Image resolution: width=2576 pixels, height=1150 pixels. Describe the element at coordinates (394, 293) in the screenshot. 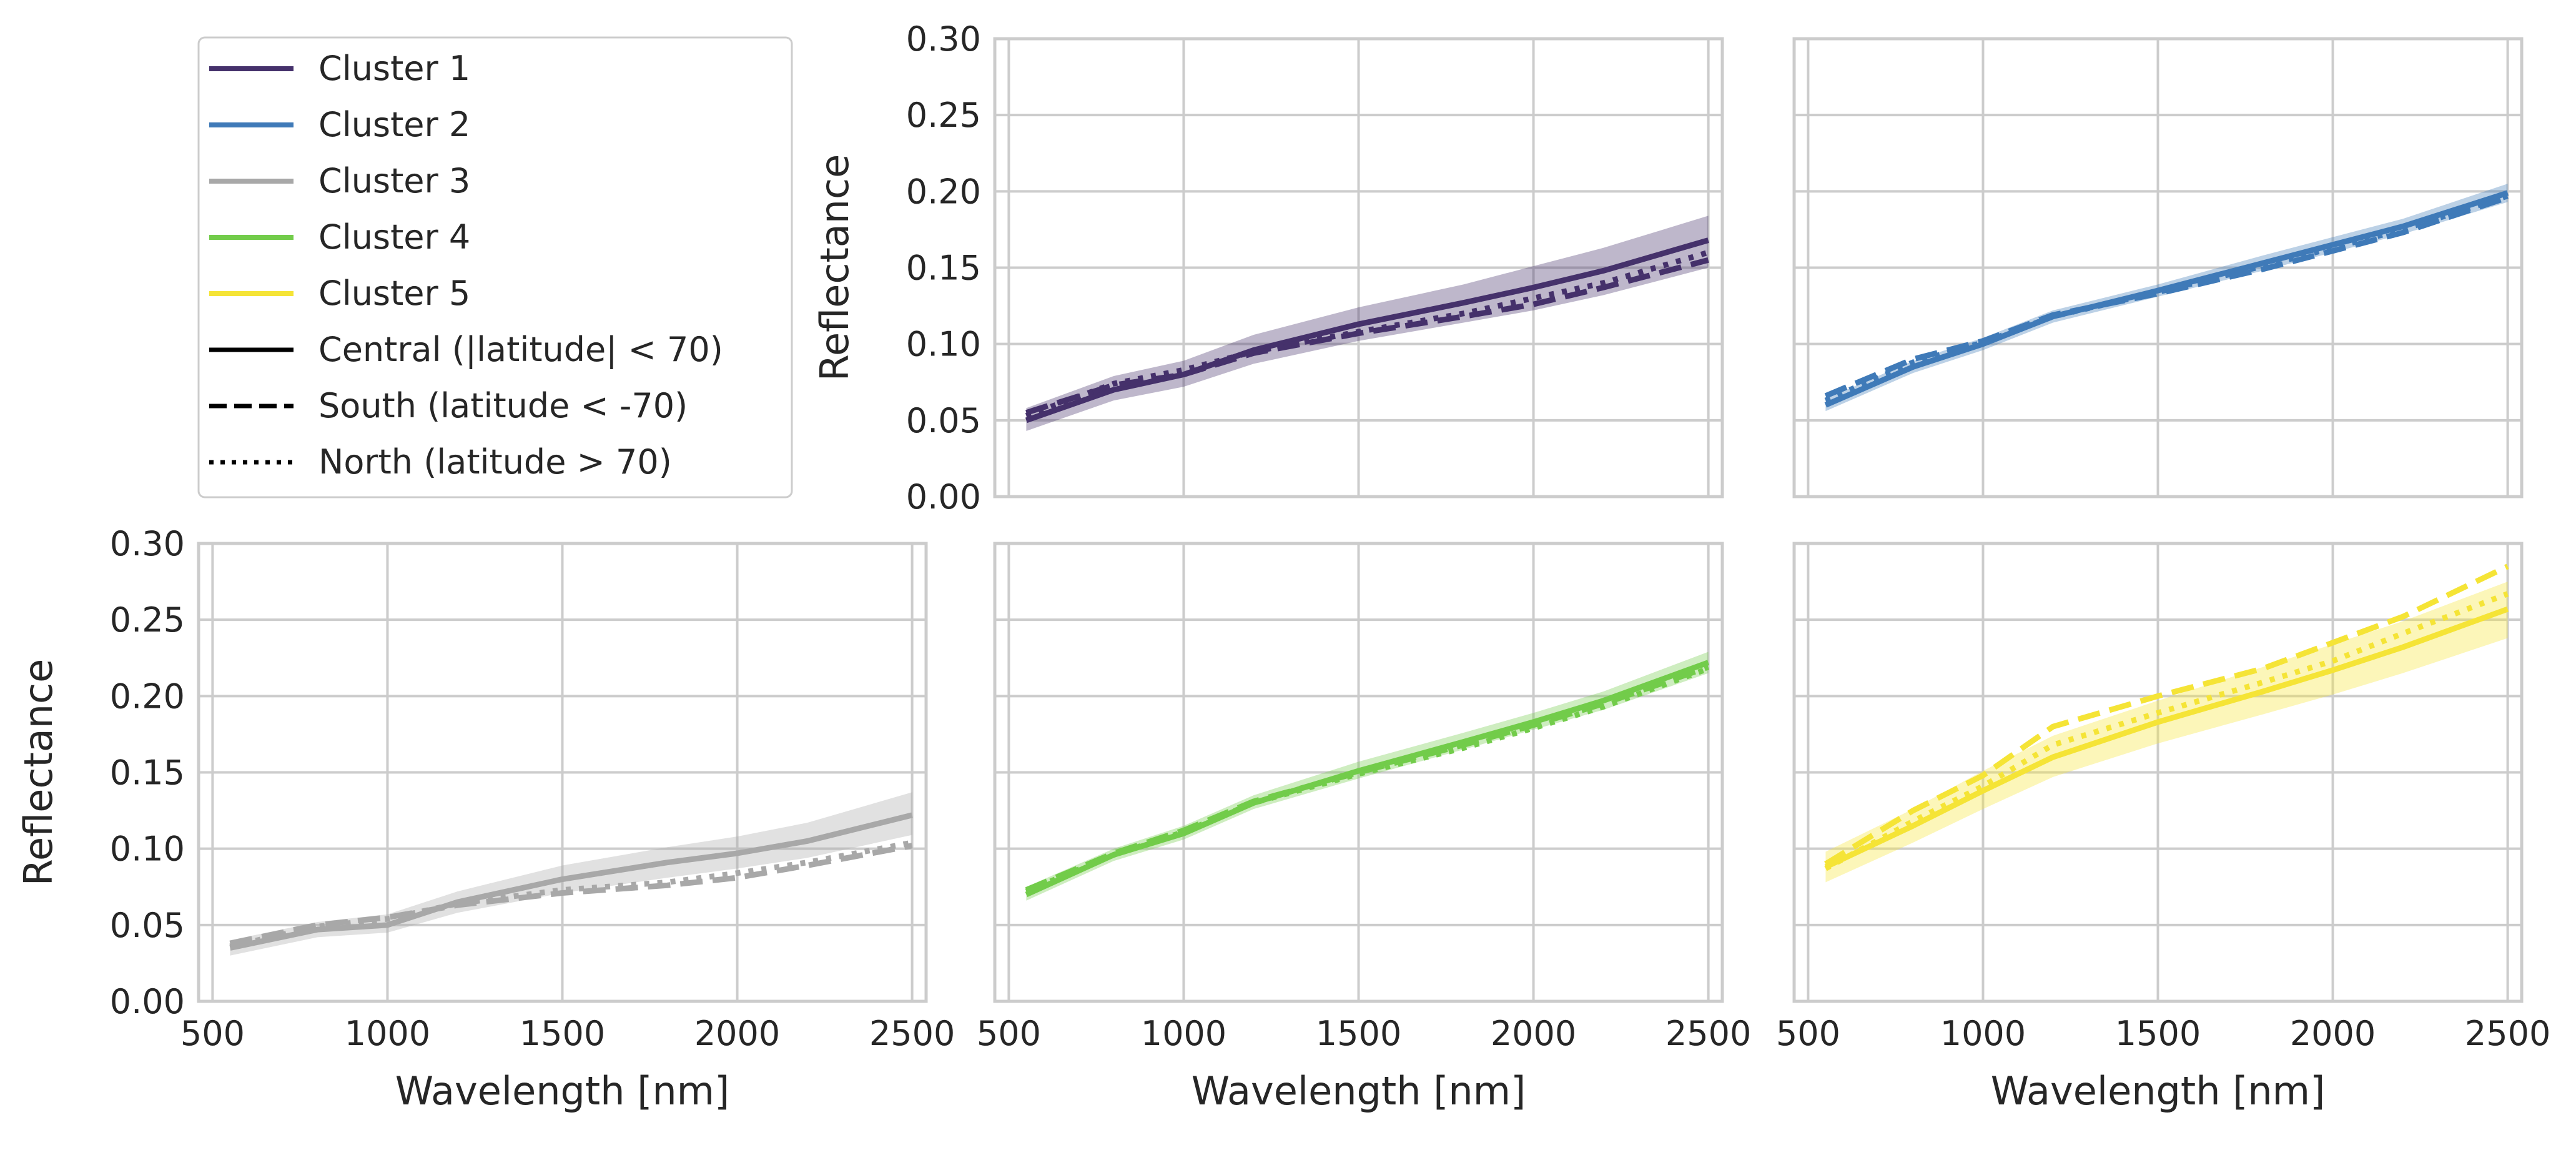

I see `legend-label-cluster-5: Cluster 5` at that location.